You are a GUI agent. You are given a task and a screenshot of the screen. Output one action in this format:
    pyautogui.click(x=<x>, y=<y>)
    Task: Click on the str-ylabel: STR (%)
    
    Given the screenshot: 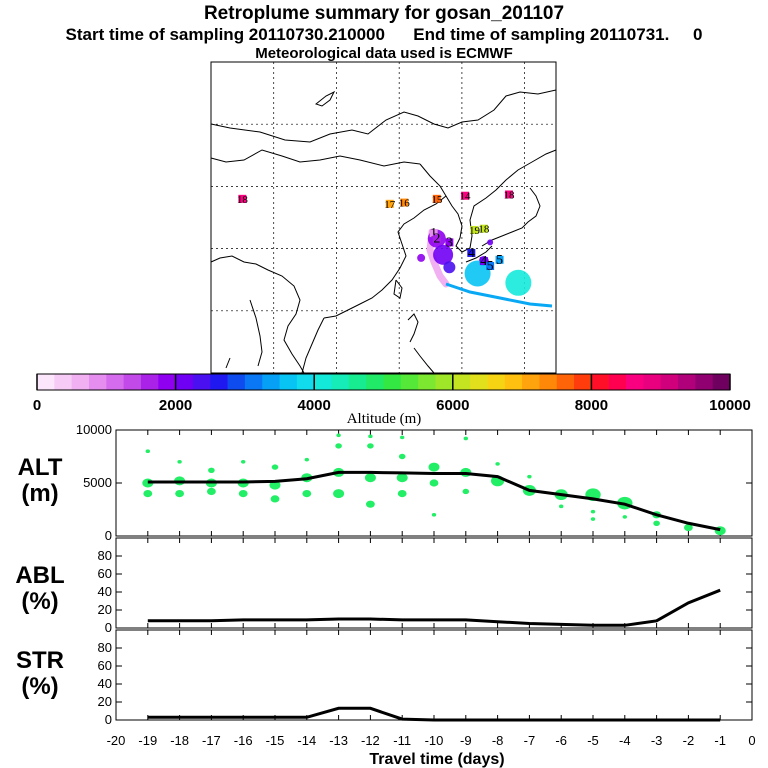 What is the action you would take?
    pyautogui.click(x=40, y=674)
    